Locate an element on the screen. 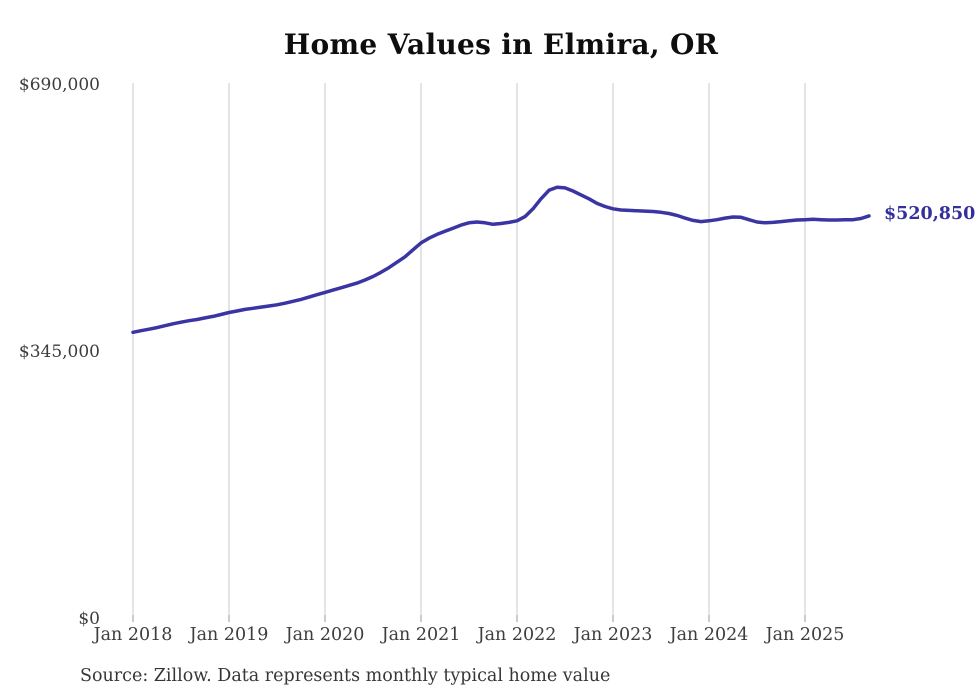 The image size is (980, 699). y-tick-label: $690,000 is located at coordinates (59, 85).